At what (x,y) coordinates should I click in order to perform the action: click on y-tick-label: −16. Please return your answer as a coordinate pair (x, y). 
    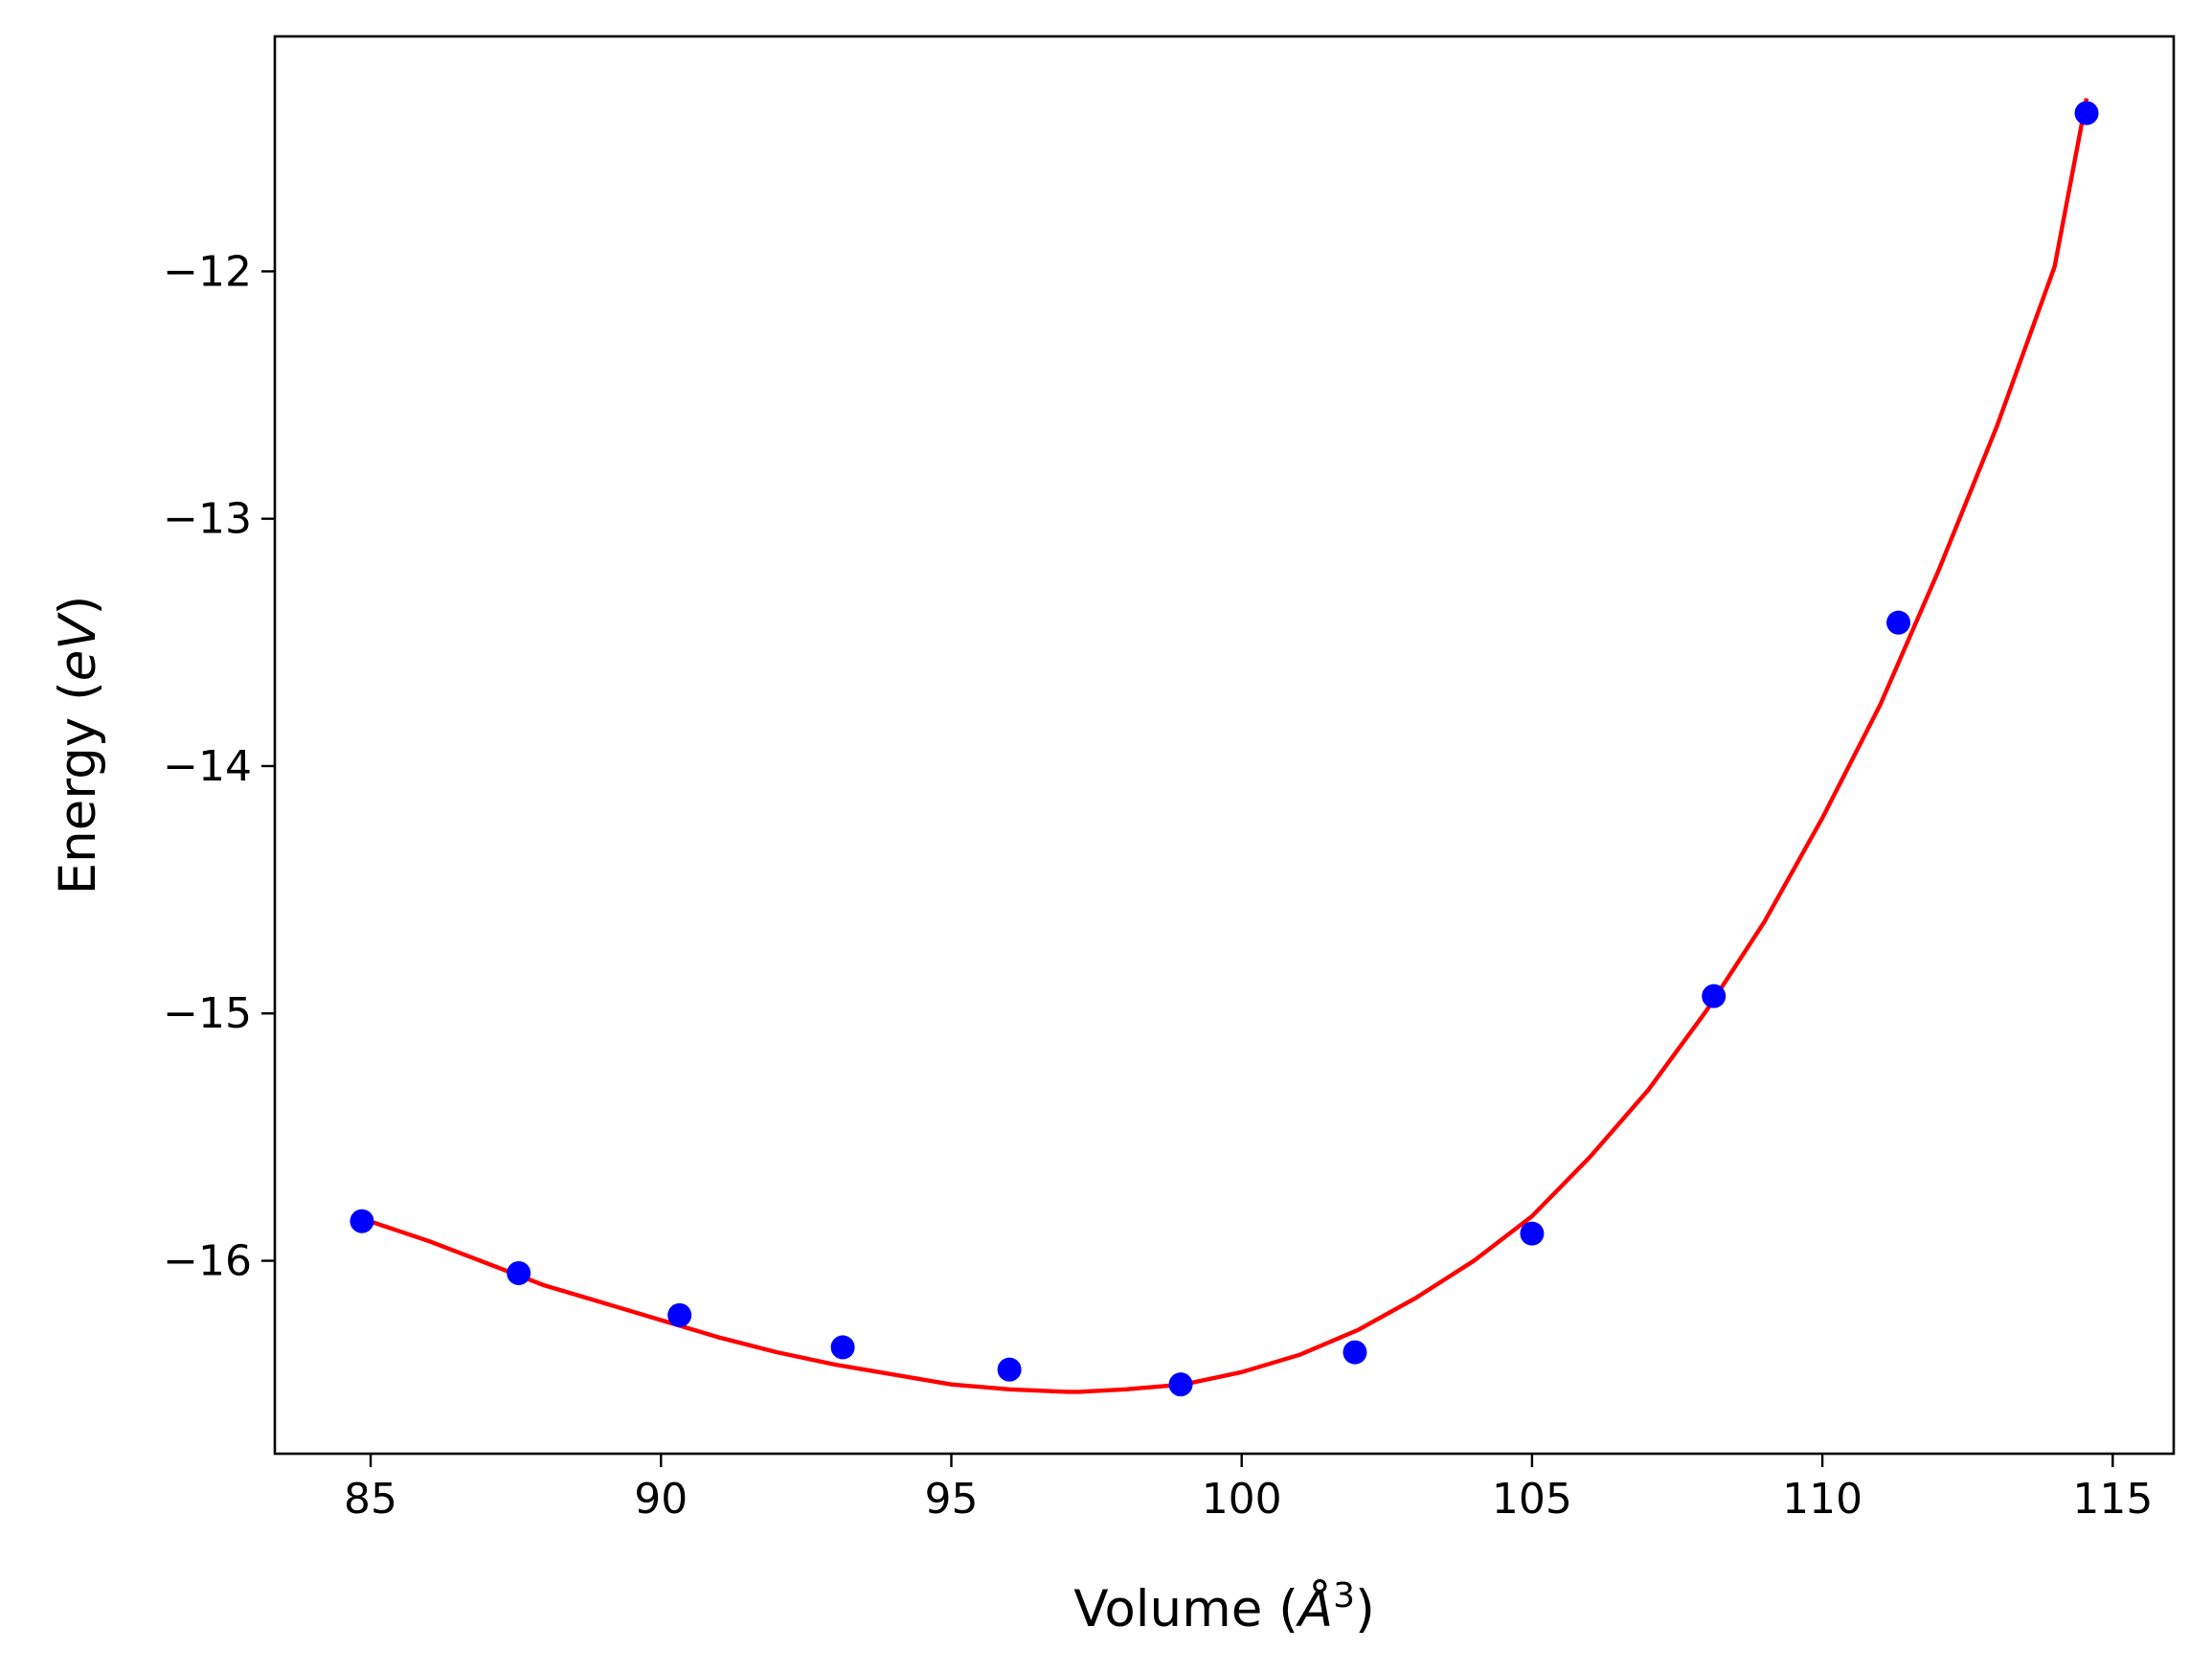
    Looking at the image, I should click on (207, 1261).